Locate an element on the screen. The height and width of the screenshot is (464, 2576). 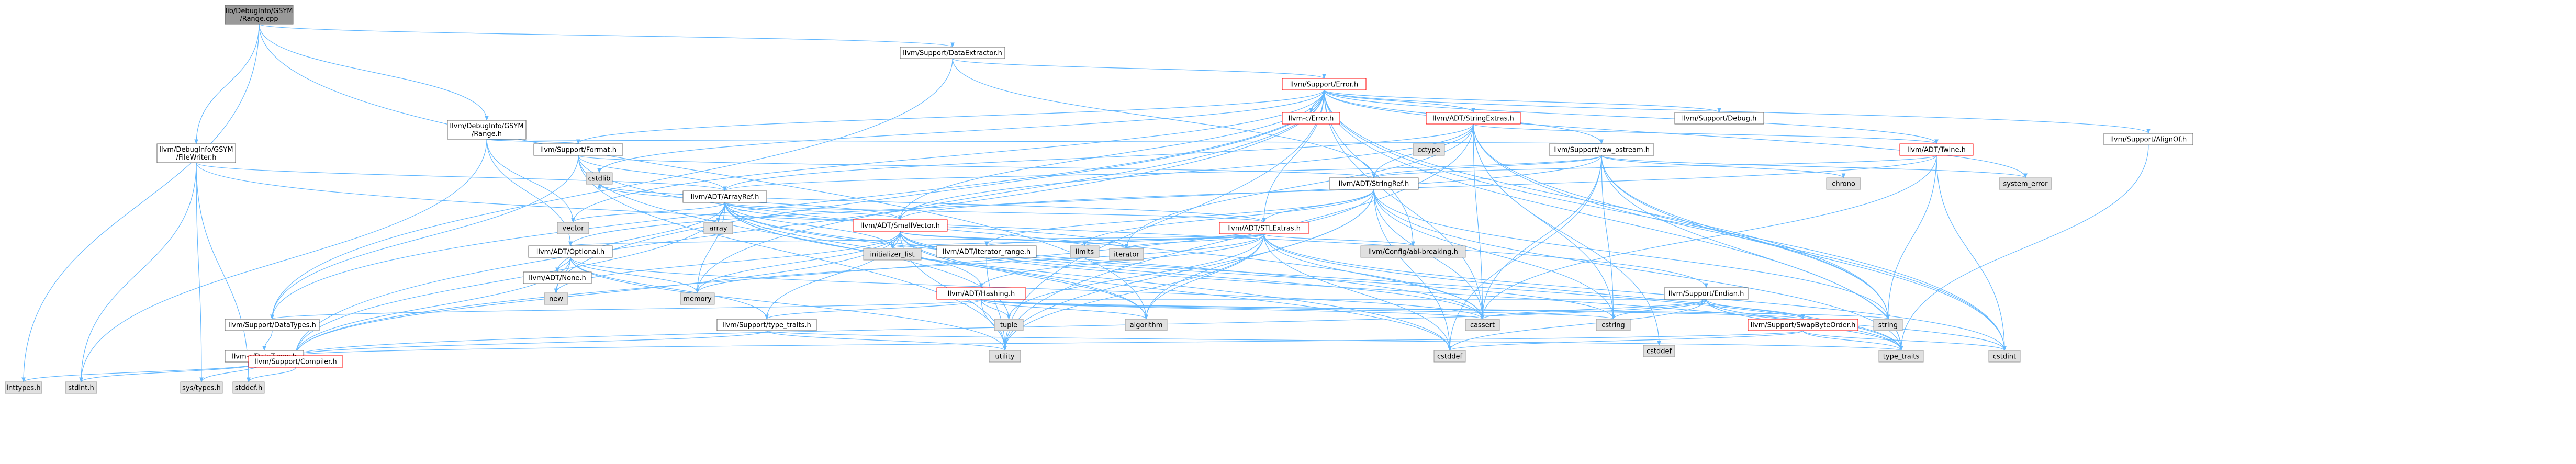
node-raw-ostream: llvm/Support/raw_ostream.h is located at coordinates (1601, 149).